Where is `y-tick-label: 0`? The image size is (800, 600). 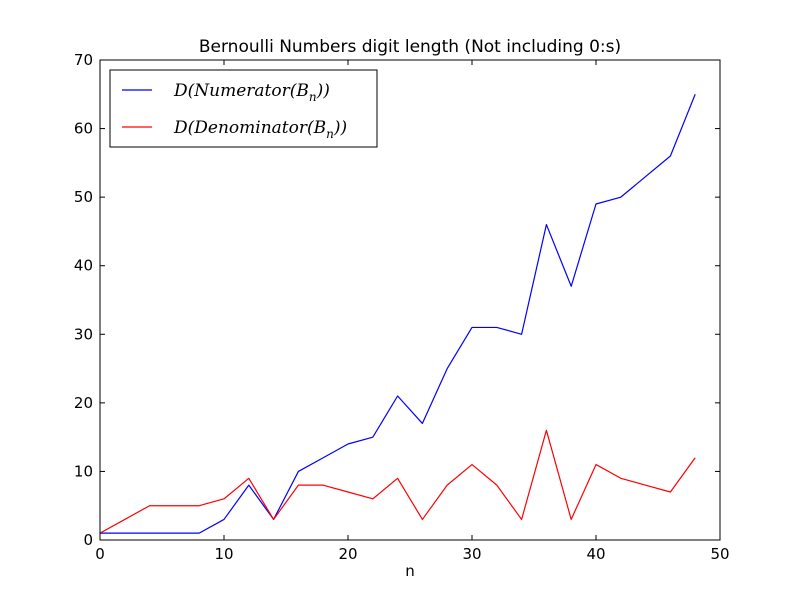 y-tick-label: 0 is located at coordinates (88, 540).